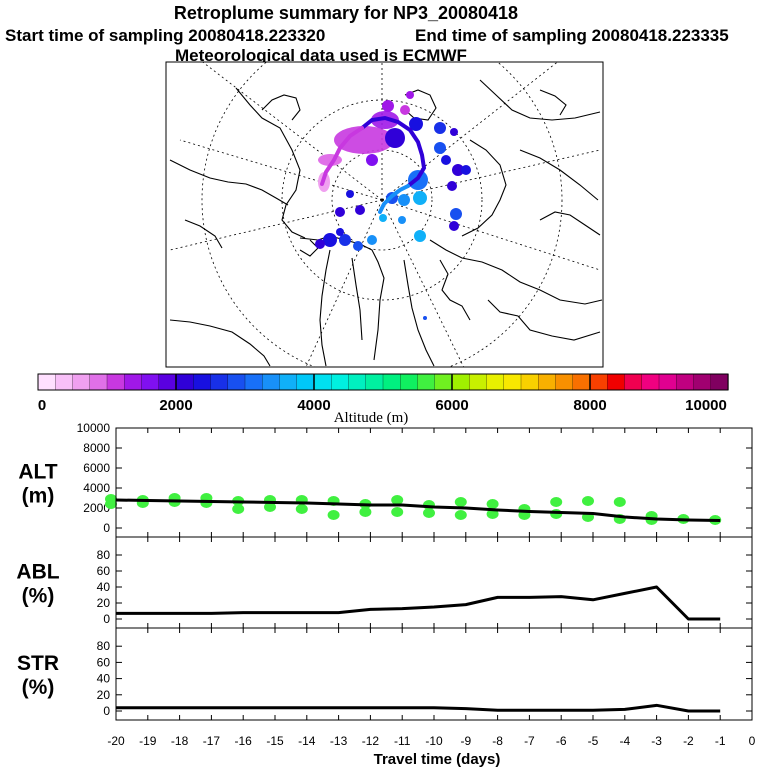  Describe the element at coordinates (96, 468) in the screenshot. I see `y-tick-label: 6000` at that location.